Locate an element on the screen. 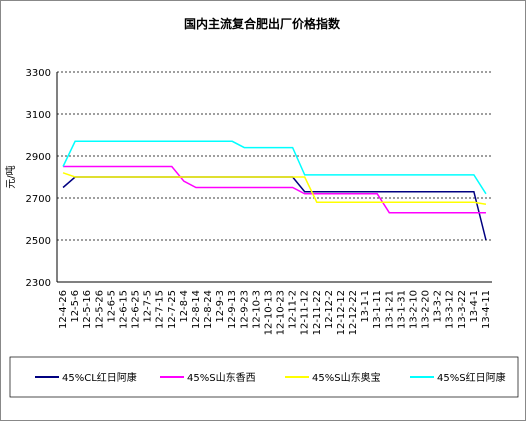 The image size is (526, 421). x-tick-label: 12-9-13 is located at coordinates (232, 309).